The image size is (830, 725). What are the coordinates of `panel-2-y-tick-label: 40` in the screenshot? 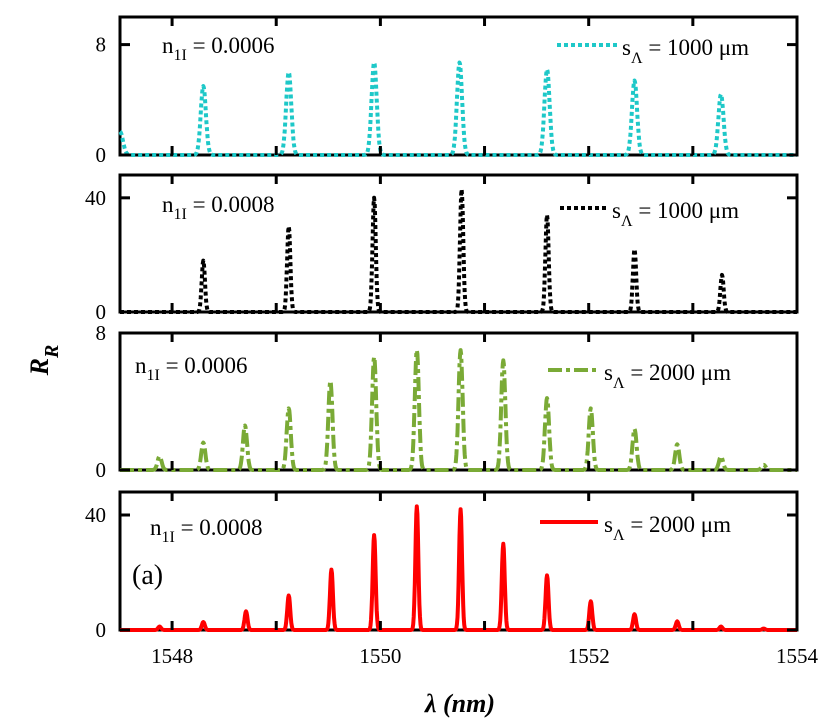 It's located at (95, 198).